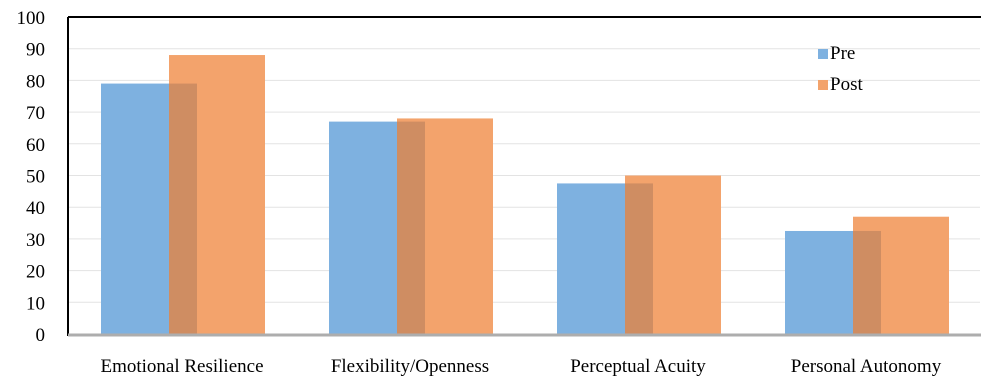 The image size is (993, 376). What do you see at coordinates (35, 272) in the screenshot?
I see `y-tick-label: 20` at bounding box center [35, 272].